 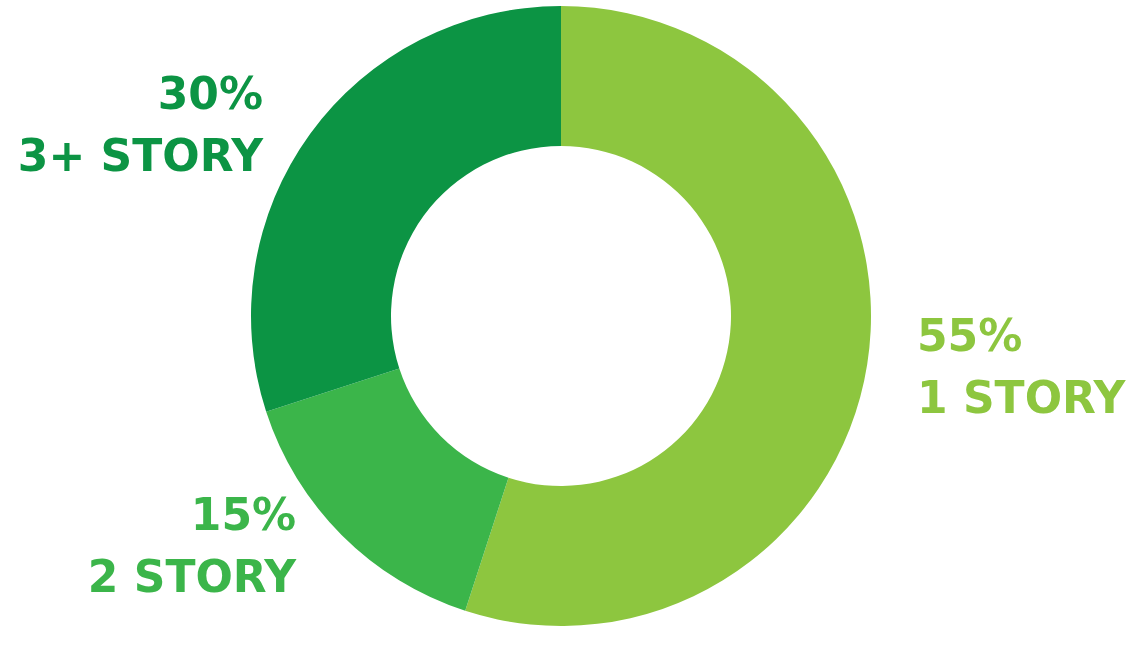 What do you see at coordinates (1022, 398) in the screenshot?
I see `slice-label: 1 STORY` at bounding box center [1022, 398].